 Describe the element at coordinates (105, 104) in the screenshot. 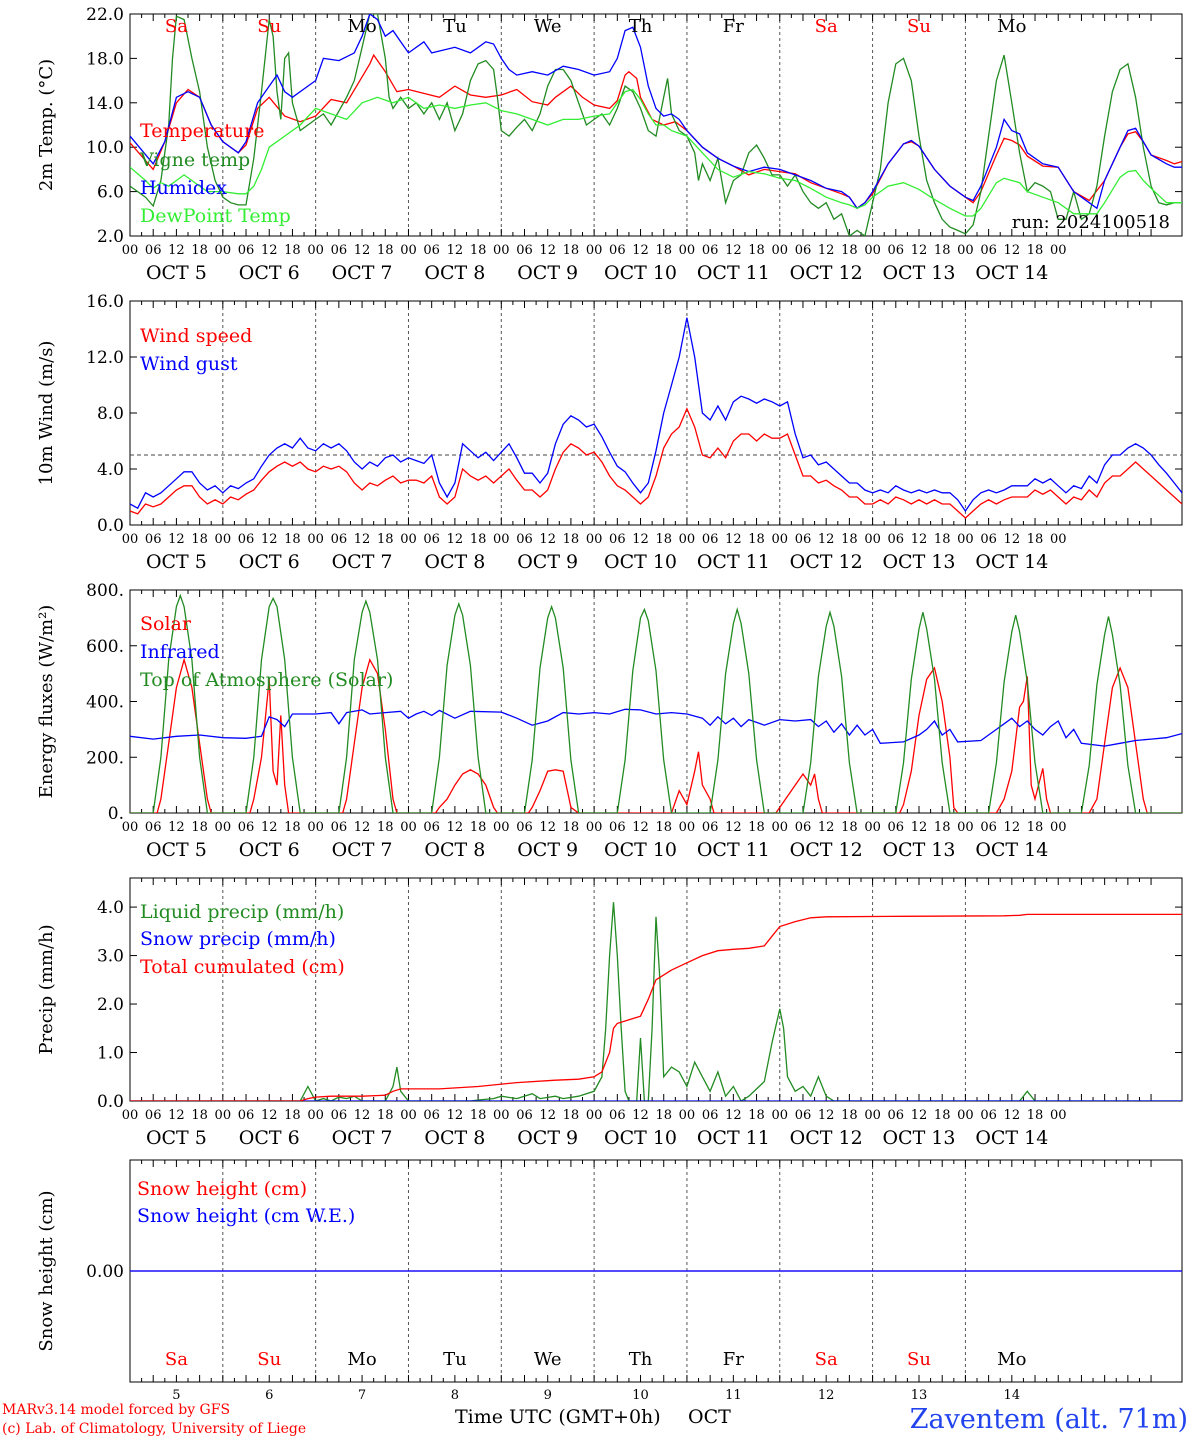

I see `y-tick-label: 14.0` at that location.